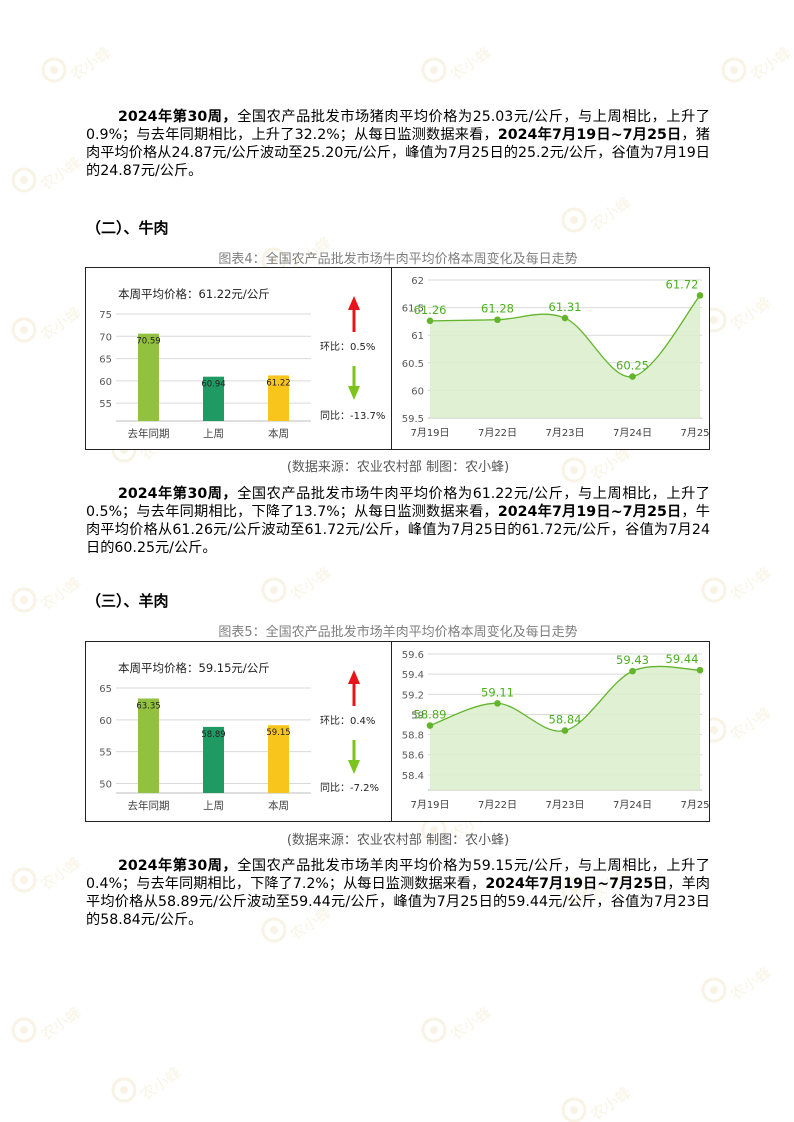 The image size is (794, 1122). What do you see at coordinates (413, 364) in the screenshot?
I see `y-tick-label: 60.5` at bounding box center [413, 364].